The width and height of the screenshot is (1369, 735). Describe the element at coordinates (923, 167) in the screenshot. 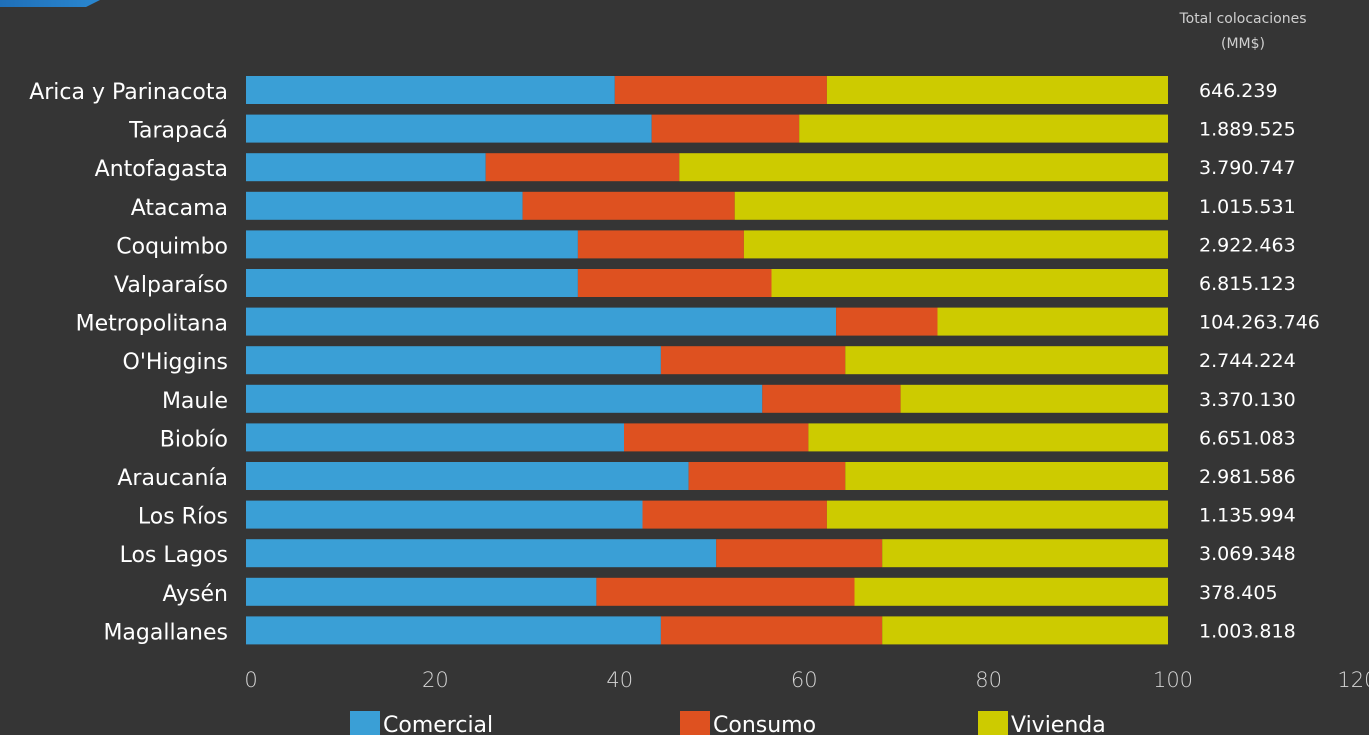

I see `bar-vivienda-antofagasta` at that location.